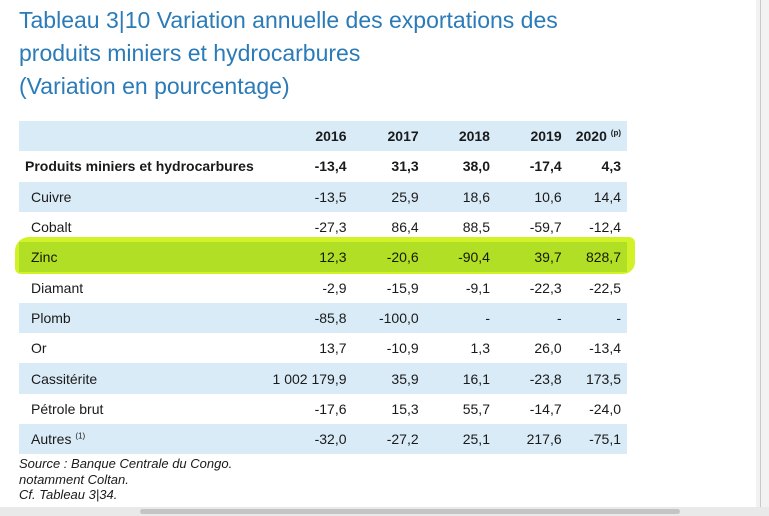 Image resolution: width=769 pixels, height=516 pixels. I want to click on cell-value: -17,6, so click(330, 408).